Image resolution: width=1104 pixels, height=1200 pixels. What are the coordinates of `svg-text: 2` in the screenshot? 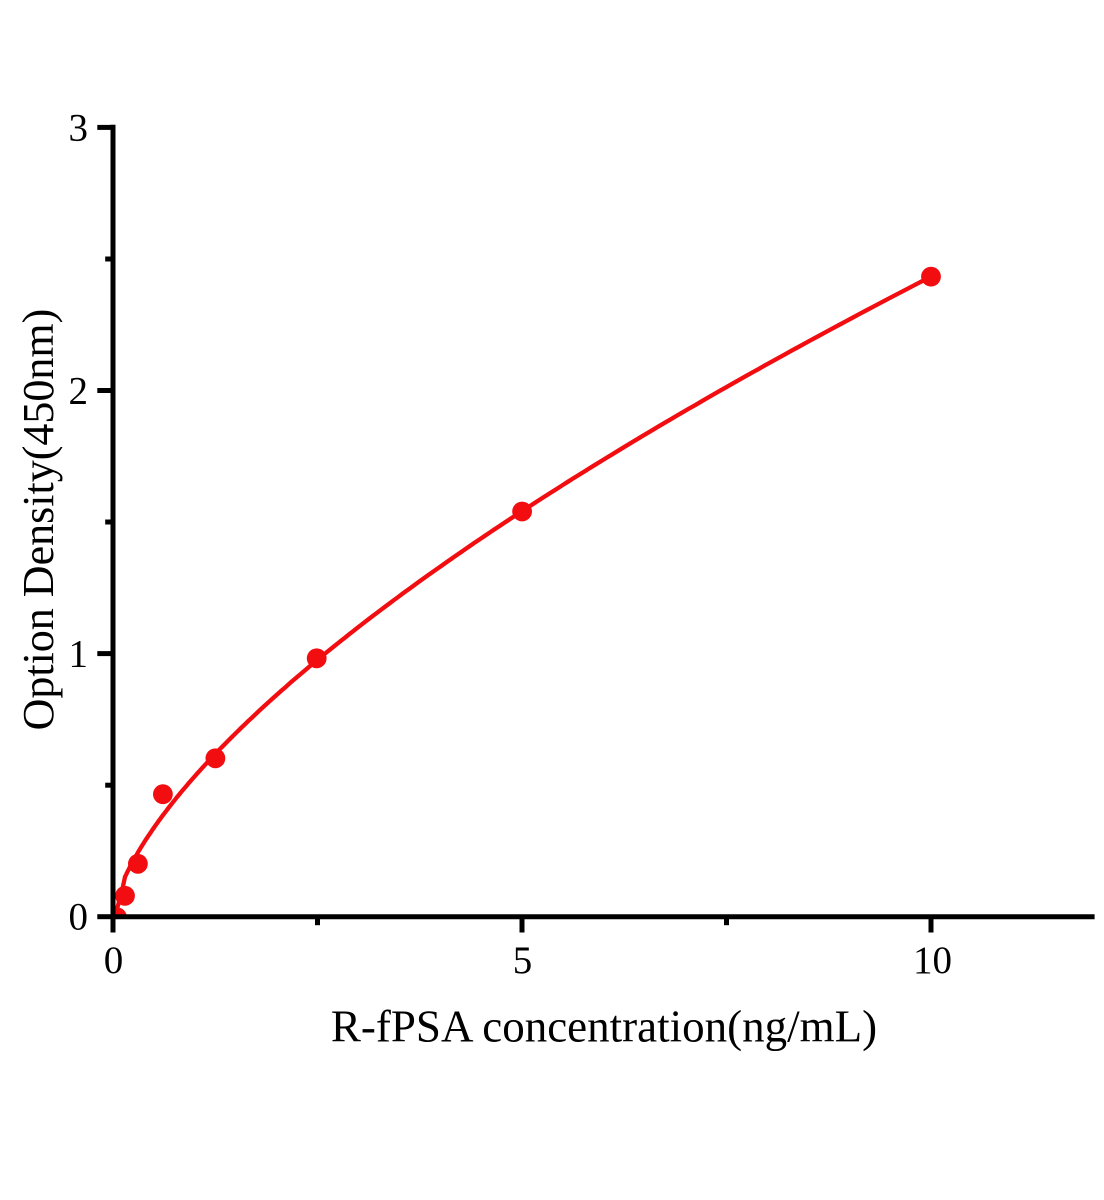 It's located at (79, 391).